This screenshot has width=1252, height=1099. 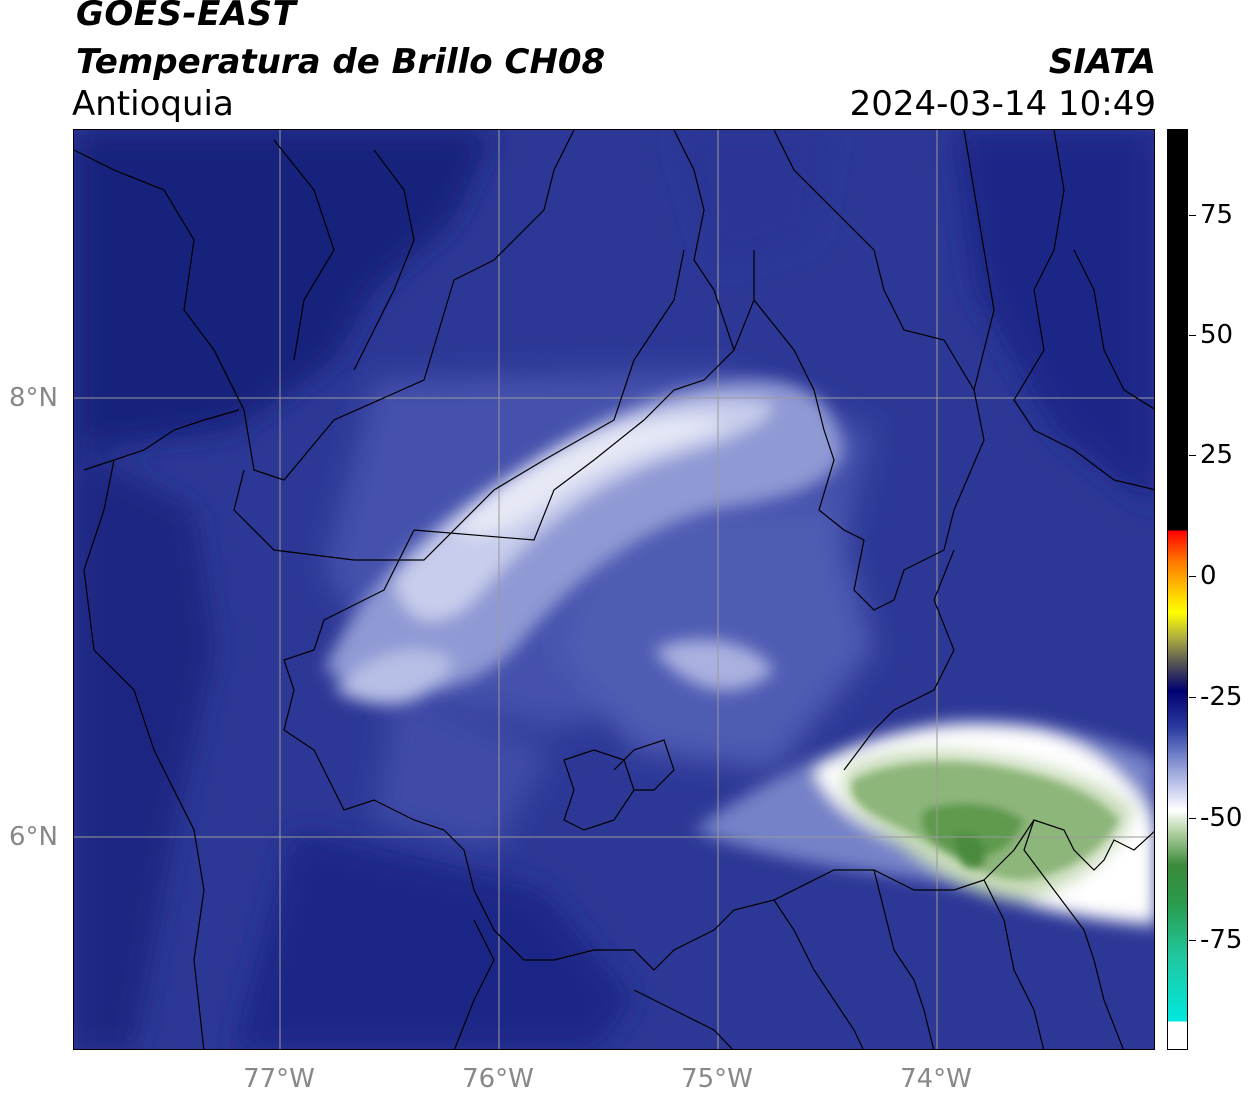 What do you see at coordinates (584, 542) in the screenshot?
I see `moist-band` at bounding box center [584, 542].